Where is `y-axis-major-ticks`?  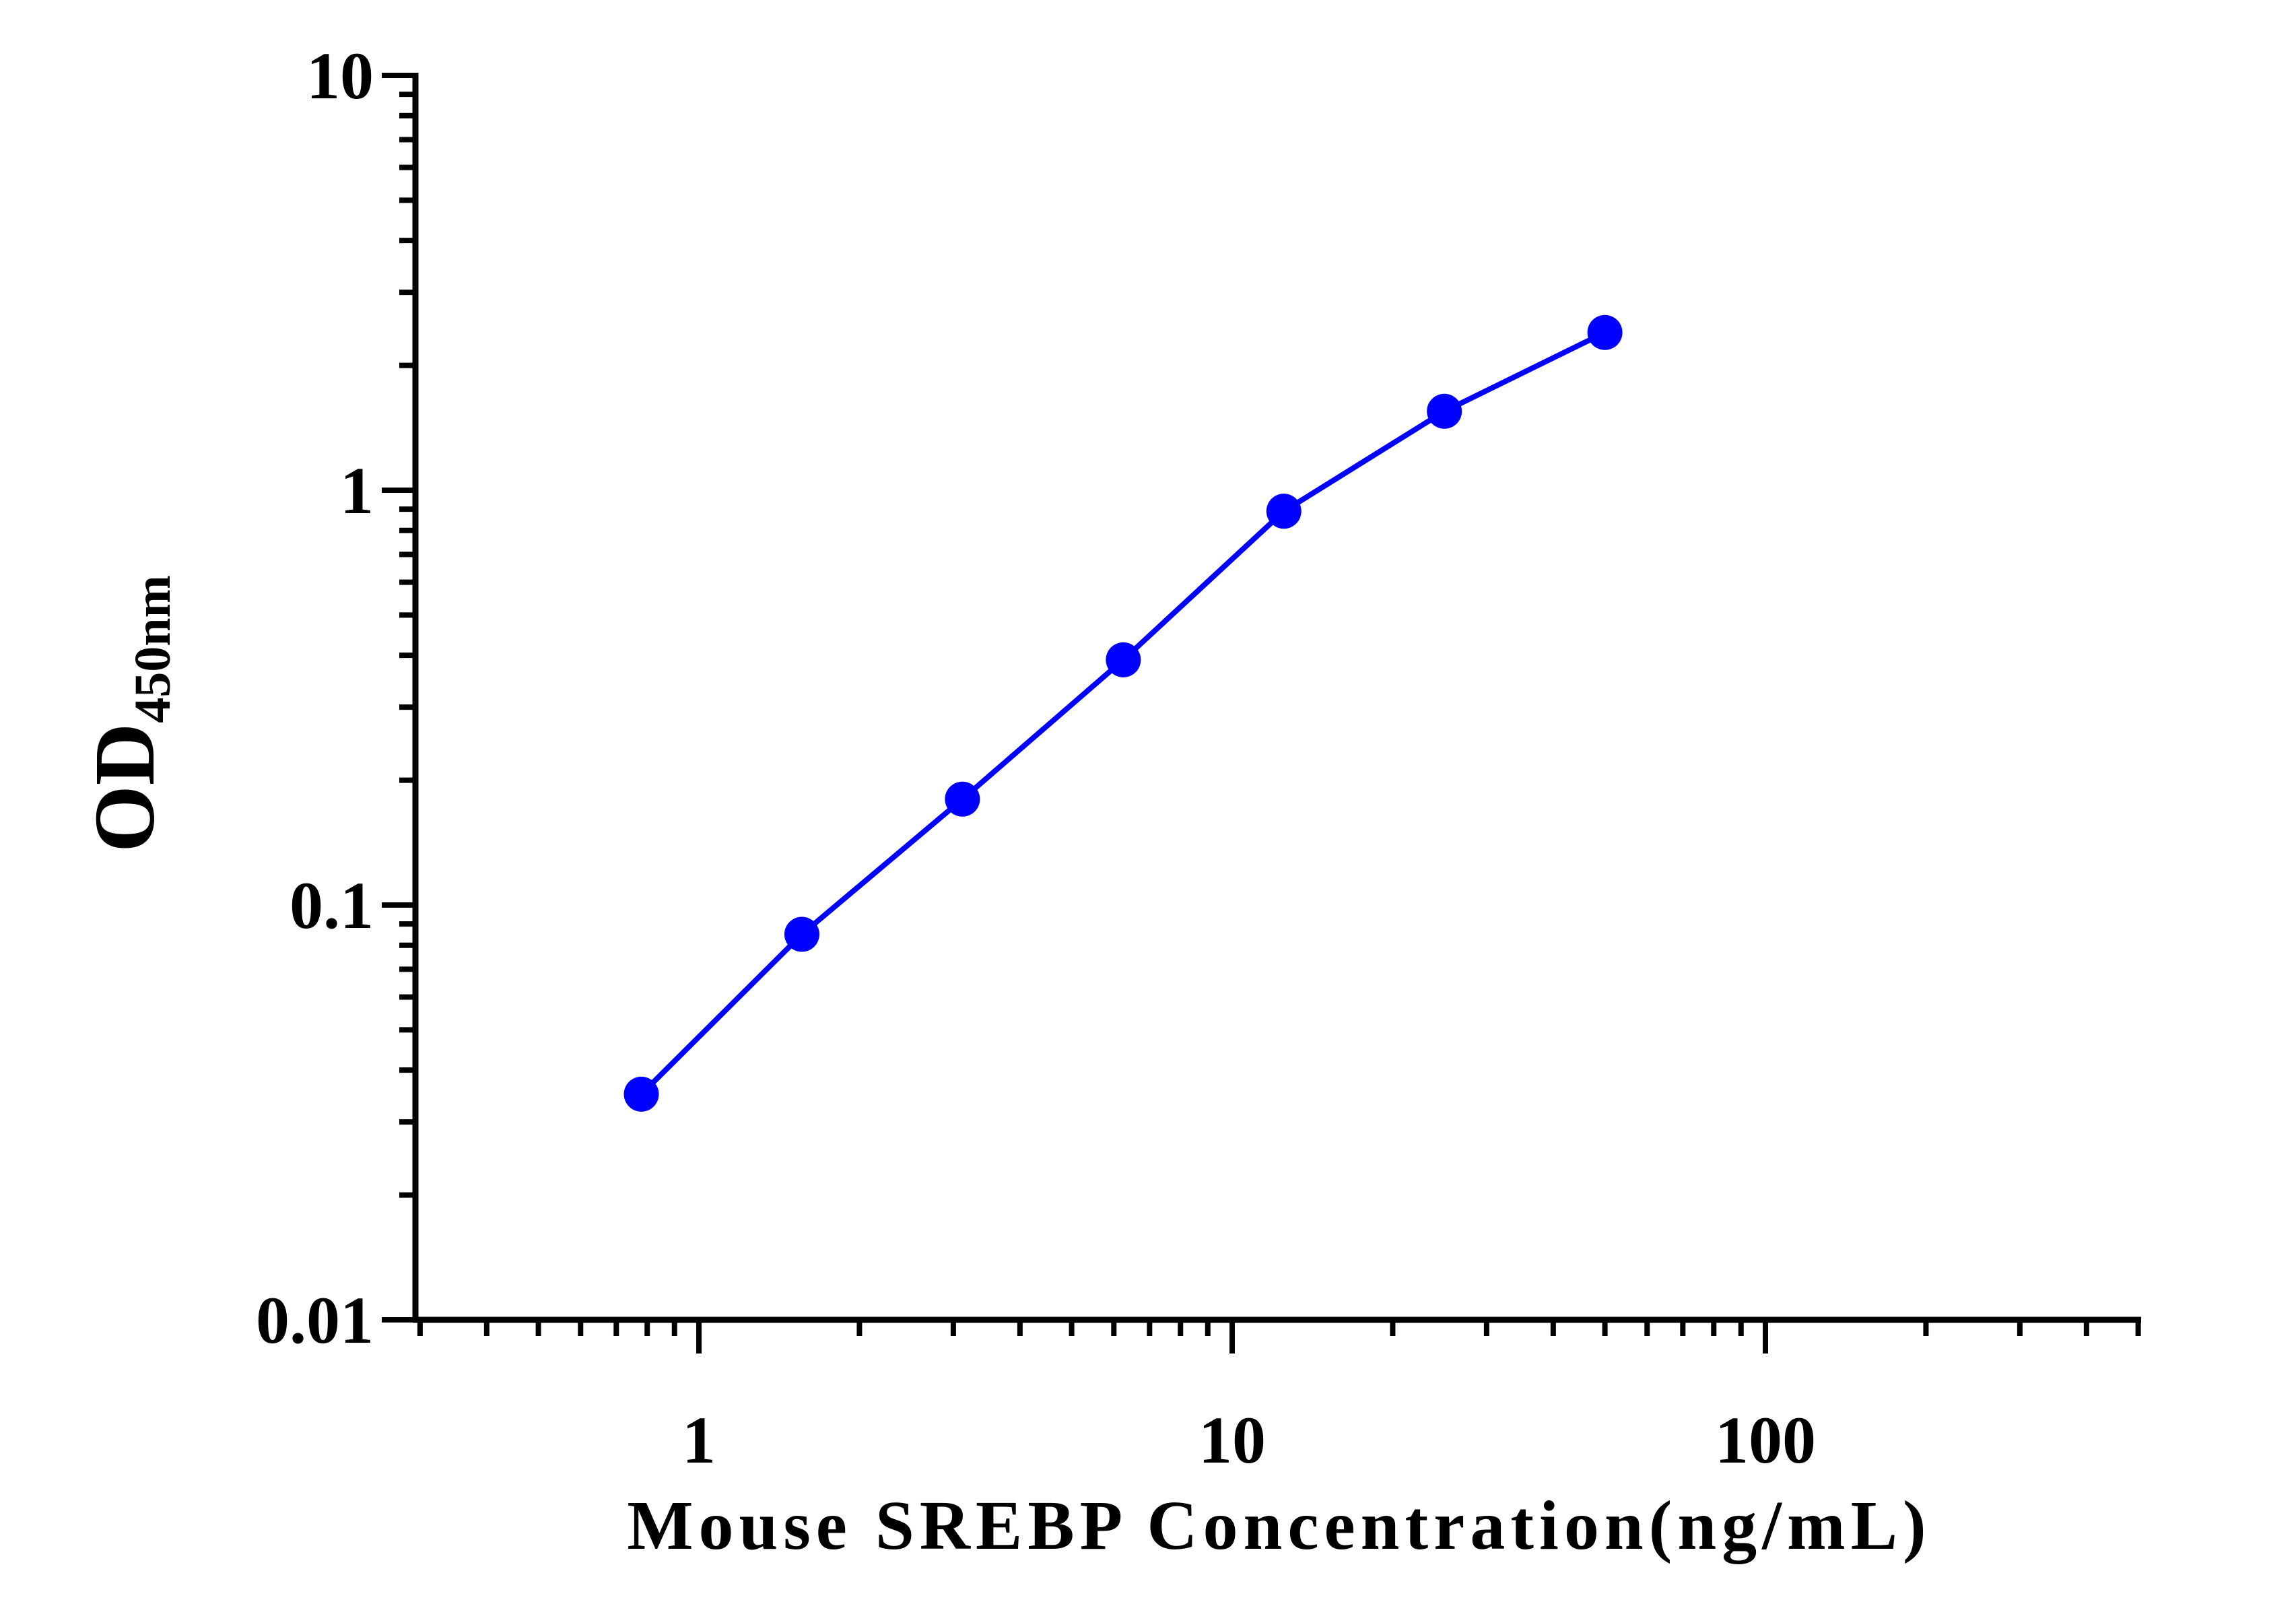 y-axis-major-ticks is located at coordinates (398, 698).